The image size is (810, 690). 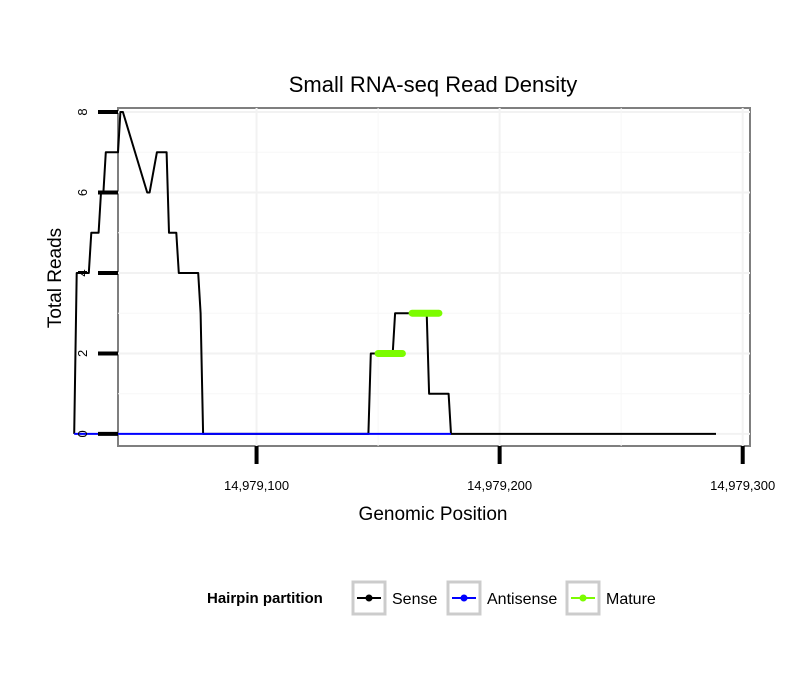 What do you see at coordinates (742, 485) in the screenshot?
I see `x-tick-label: 14,979,300` at bounding box center [742, 485].